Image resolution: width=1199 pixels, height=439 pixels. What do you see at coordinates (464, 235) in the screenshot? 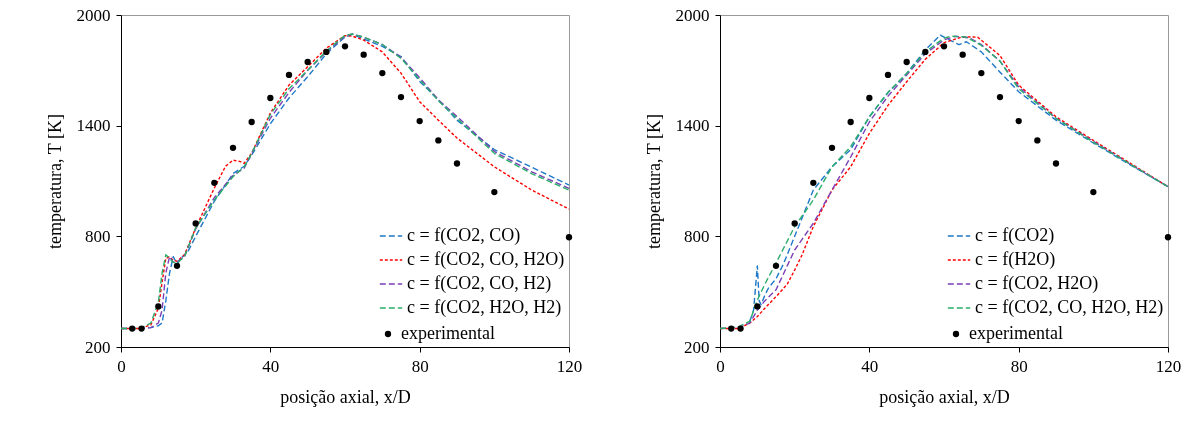
I see `legend-label: c = f(CO2, CO)` at bounding box center [464, 235].